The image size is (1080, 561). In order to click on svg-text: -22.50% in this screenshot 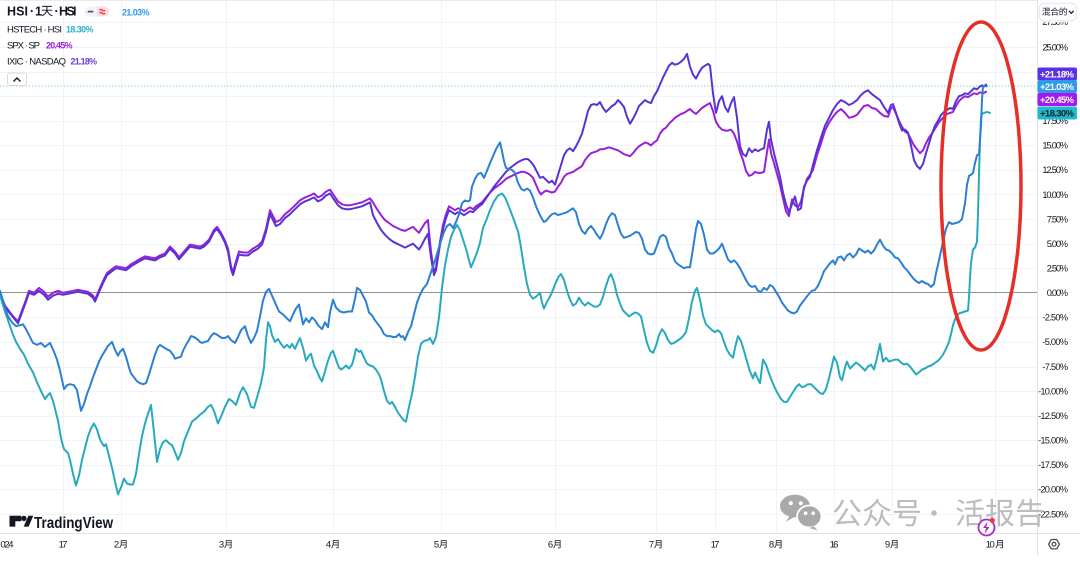, I will do `click(1053, 514)`.